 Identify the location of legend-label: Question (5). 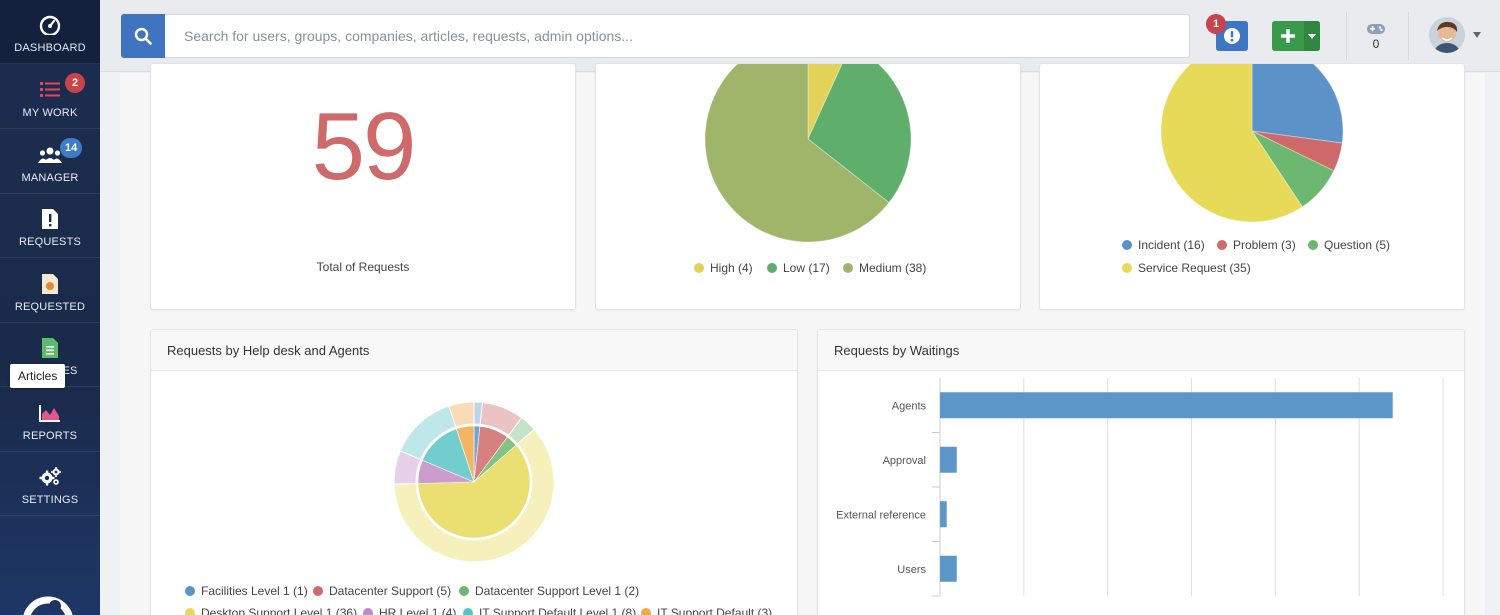
(1357, 245).